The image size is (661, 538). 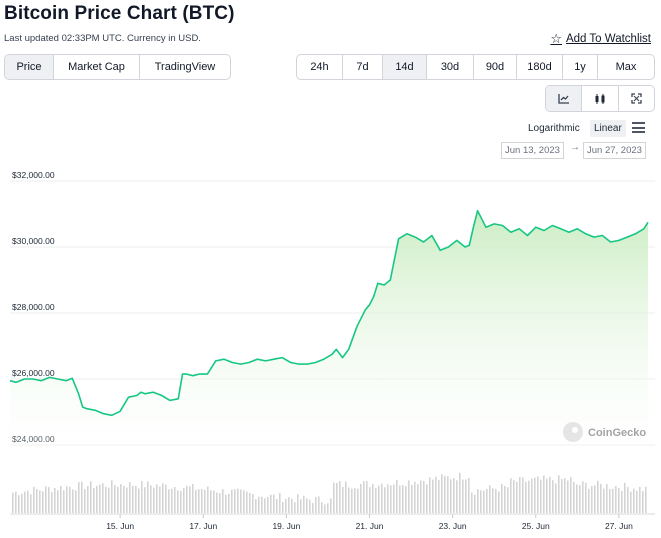 What do you see at coordinates (580, 67) in the screenshot?
I see `range-1y-button: 1y` at bounding box center [580, 67].